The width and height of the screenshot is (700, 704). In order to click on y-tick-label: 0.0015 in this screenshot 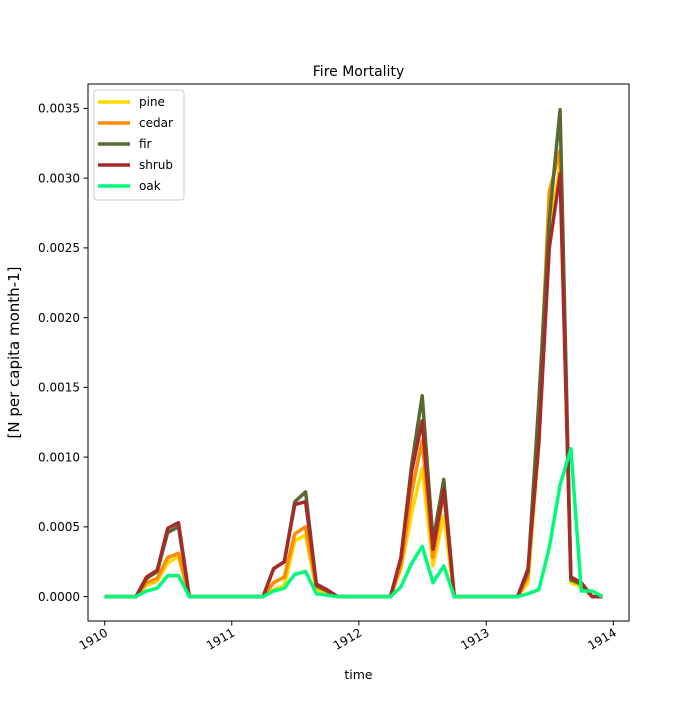, I will do `click(59, 388)`.